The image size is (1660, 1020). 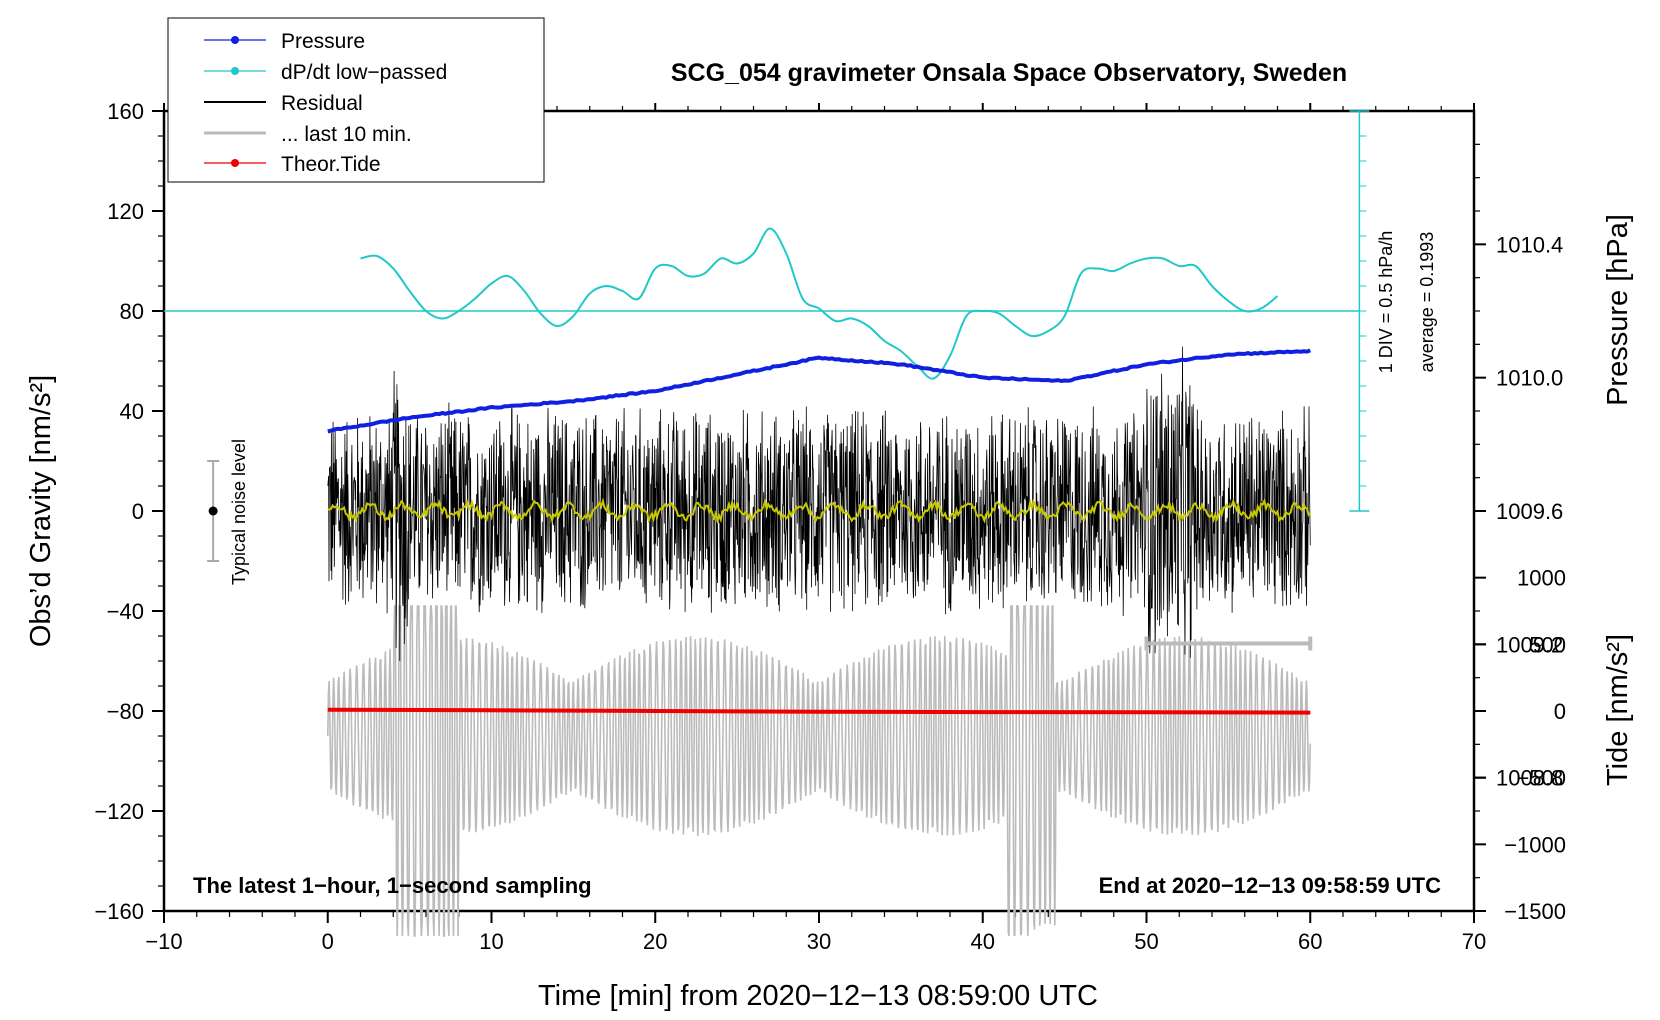 What do you see at coordinates (1427, 302) in the screenshot?
I see `dpdt-average-label: average = 0.1993` at bounding box center [1427, 302].